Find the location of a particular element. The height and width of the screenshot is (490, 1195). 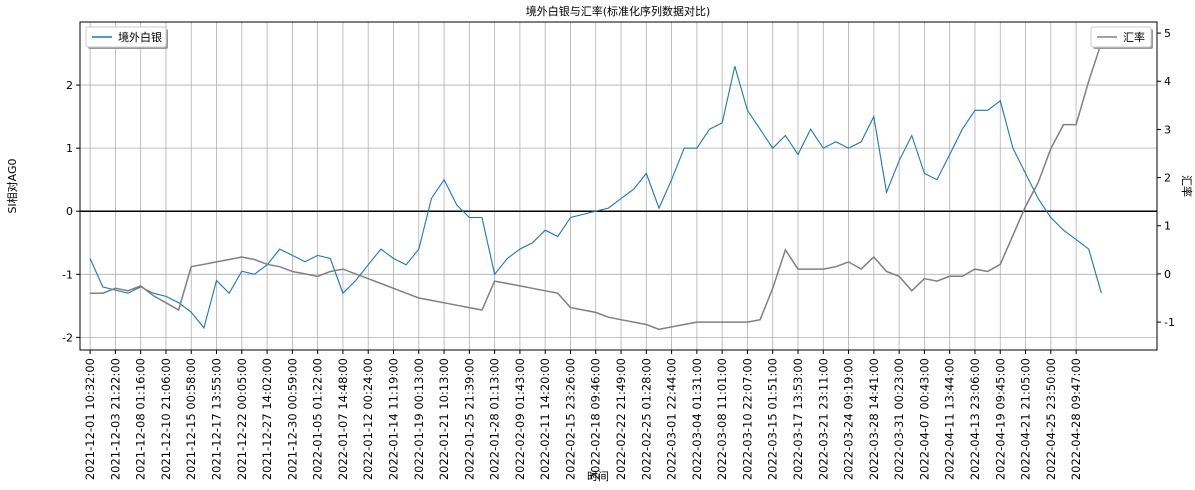

x-tick-label: 2022-01-12 00:24:00 is located at coordinates (368, 419).